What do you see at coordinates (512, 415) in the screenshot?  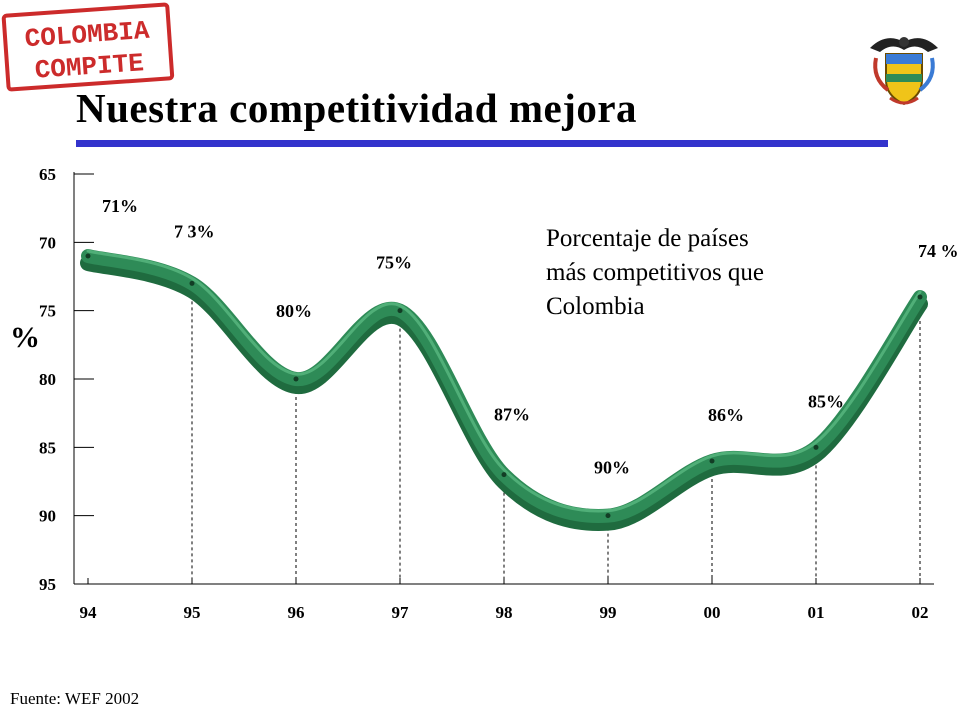 I see `data-label: 87%` at bounding box center [512, 415].